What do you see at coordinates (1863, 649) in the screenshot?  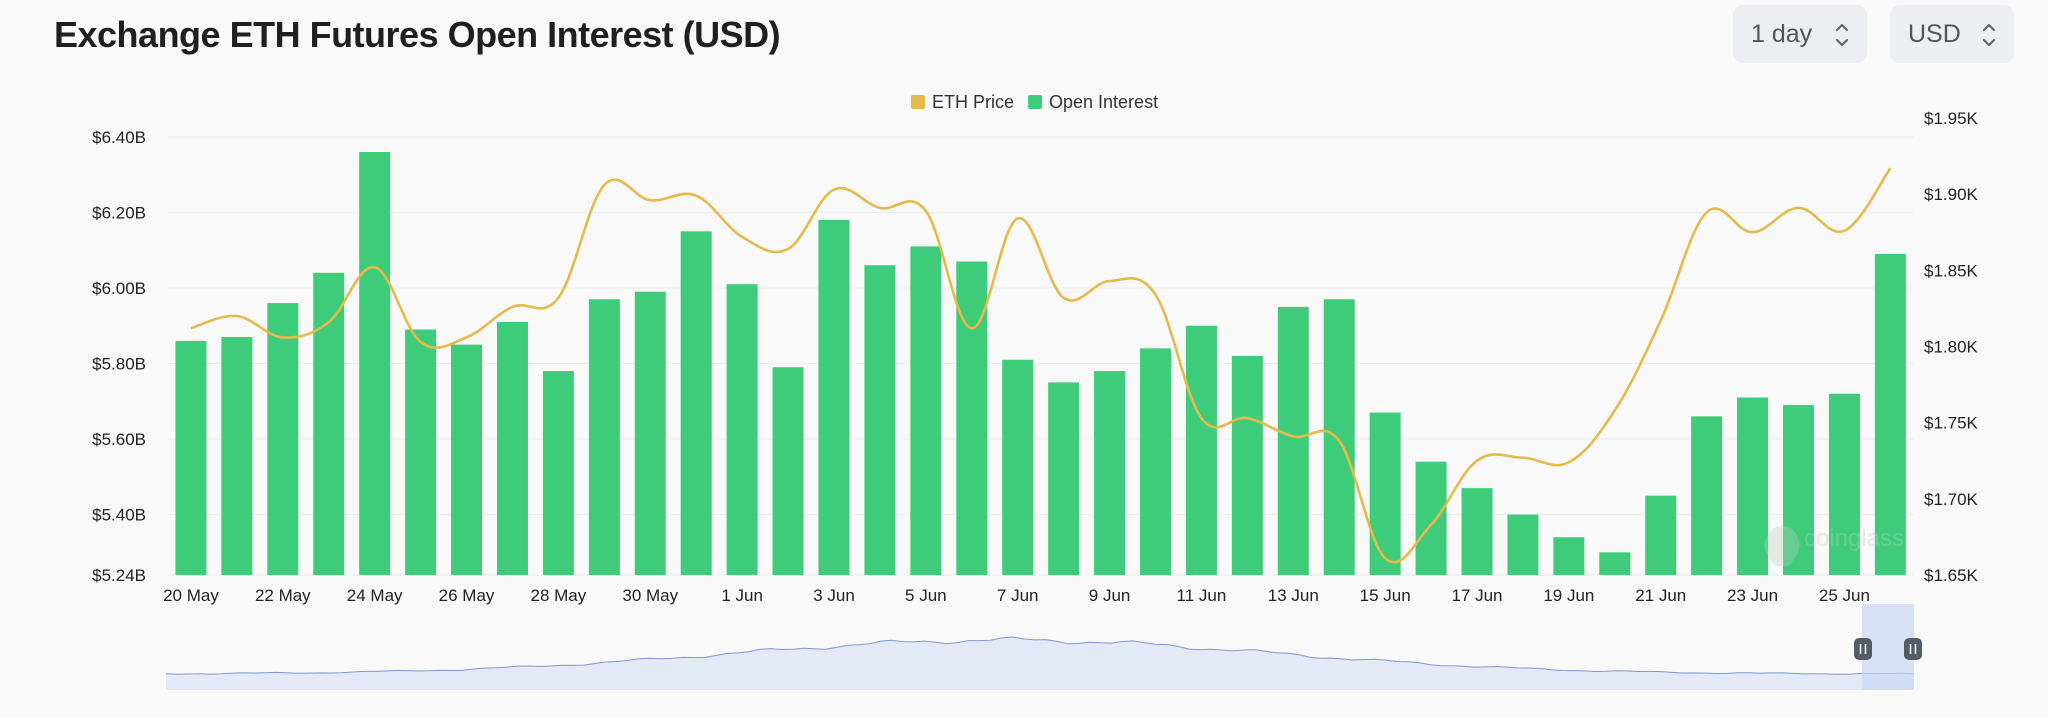 I see `navigator-handle-left` at bounding box center [1863, 649].